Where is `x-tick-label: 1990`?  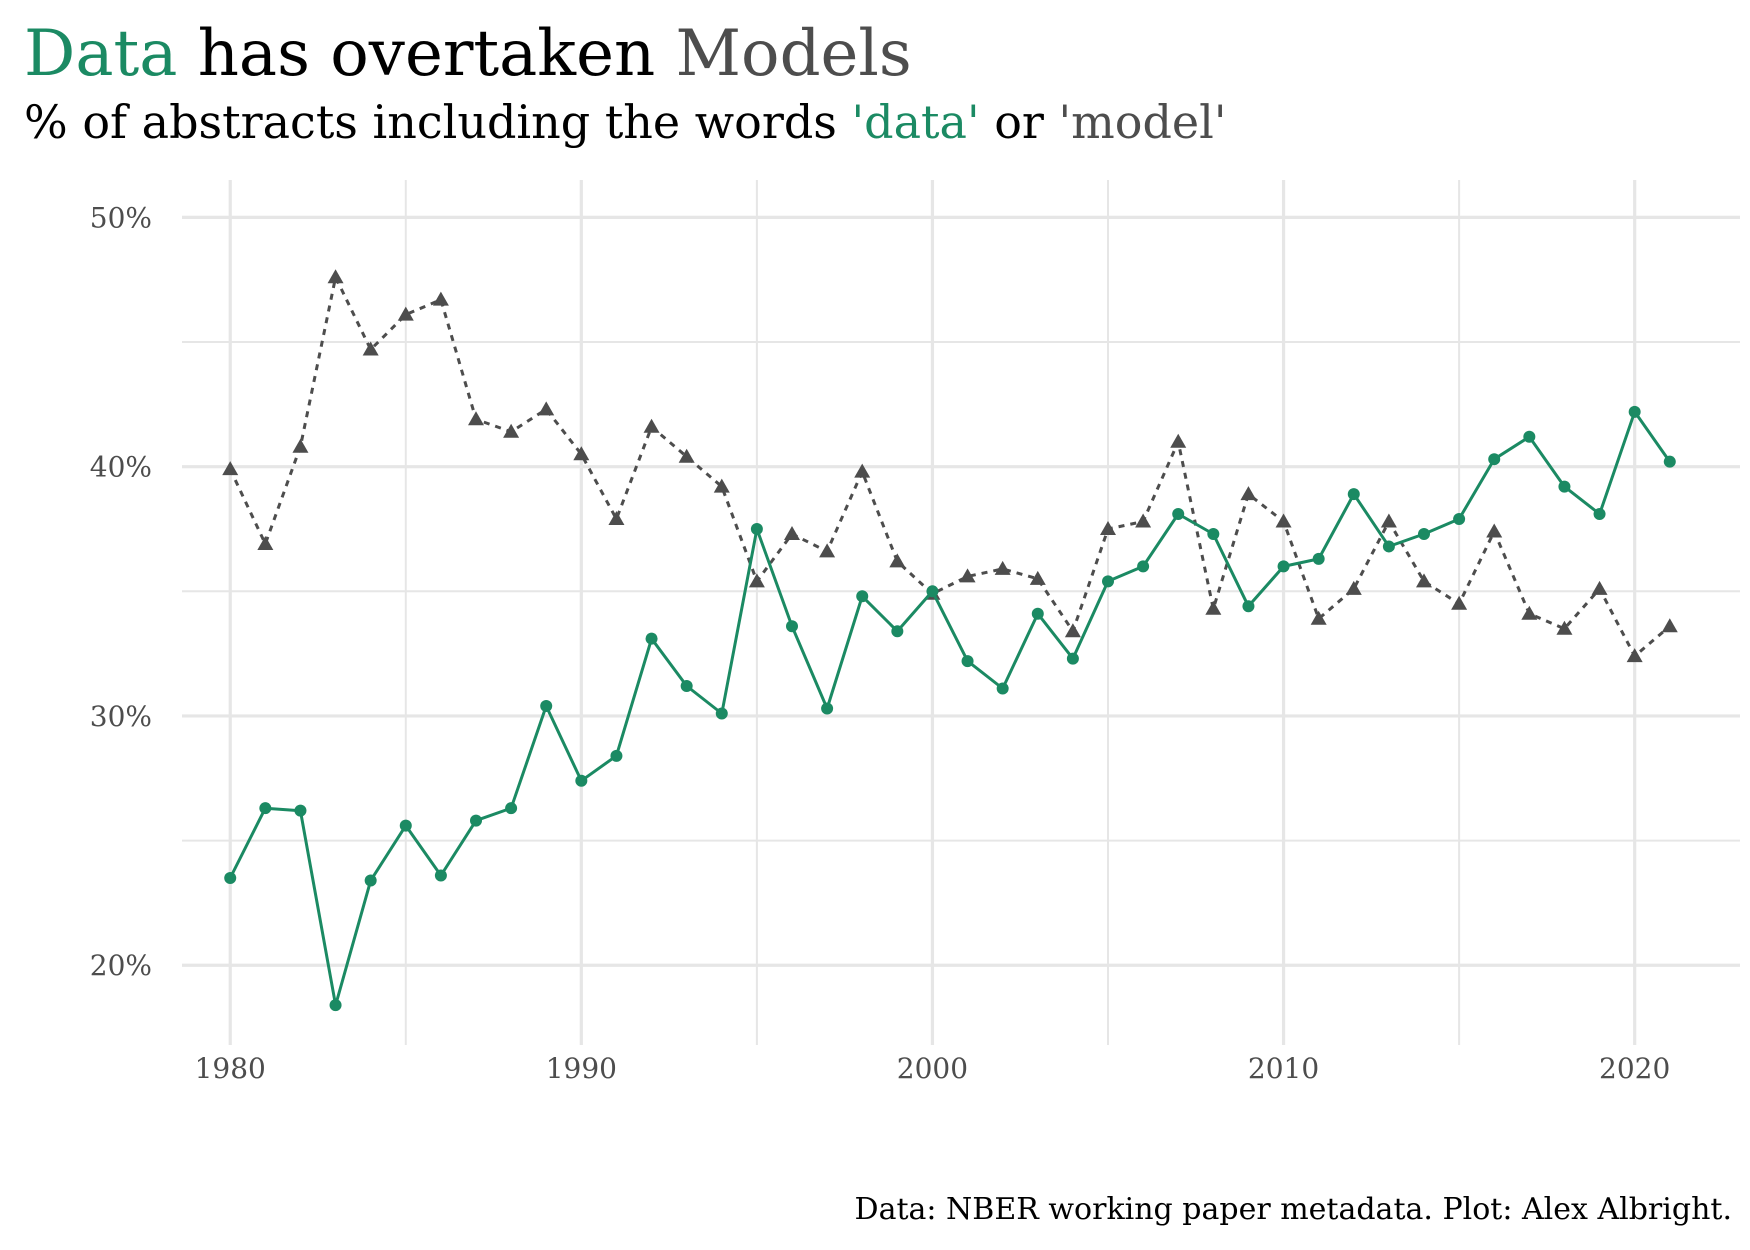
x-tick-label: 1990 is located at coordinates (581, 1068).